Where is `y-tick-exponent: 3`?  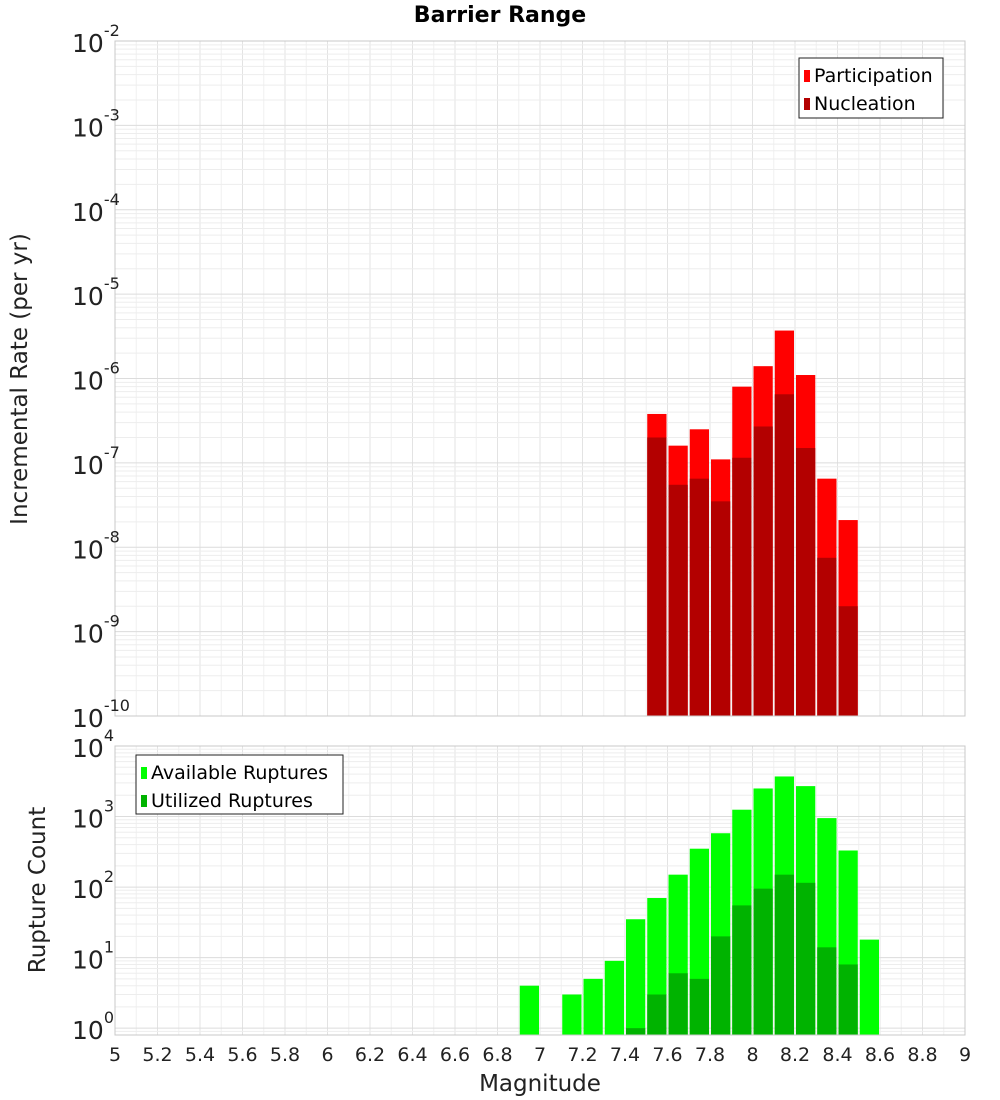
y-tick-exponent: 3 is located at coordinates (109, 806).